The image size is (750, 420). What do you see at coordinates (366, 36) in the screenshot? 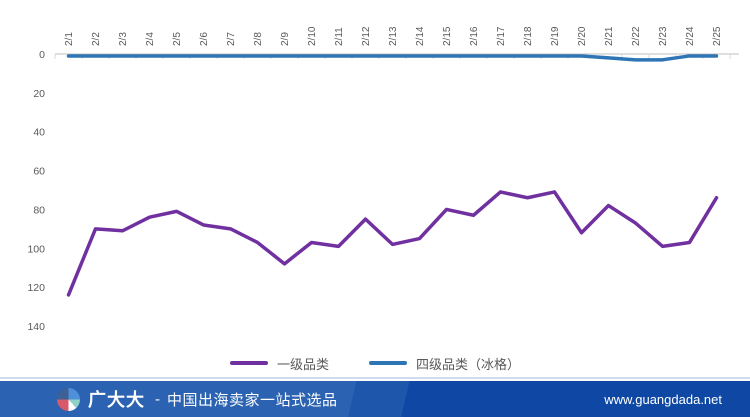
I see `svg-text: 2/12` at bounding box center [366, 36].